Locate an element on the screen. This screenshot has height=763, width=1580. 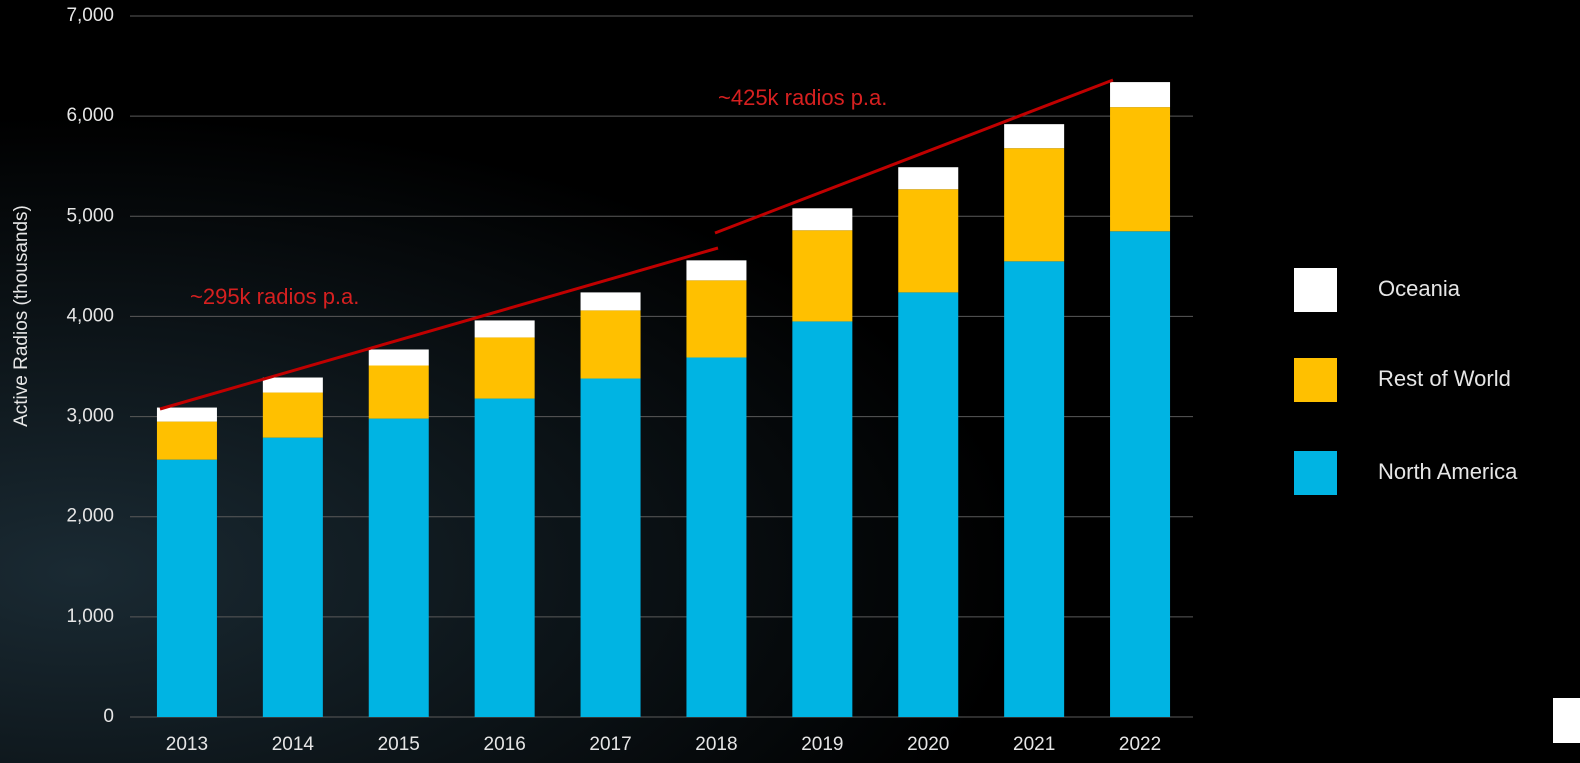
y-tick-label: 0 is located at coordinates (108, 716).